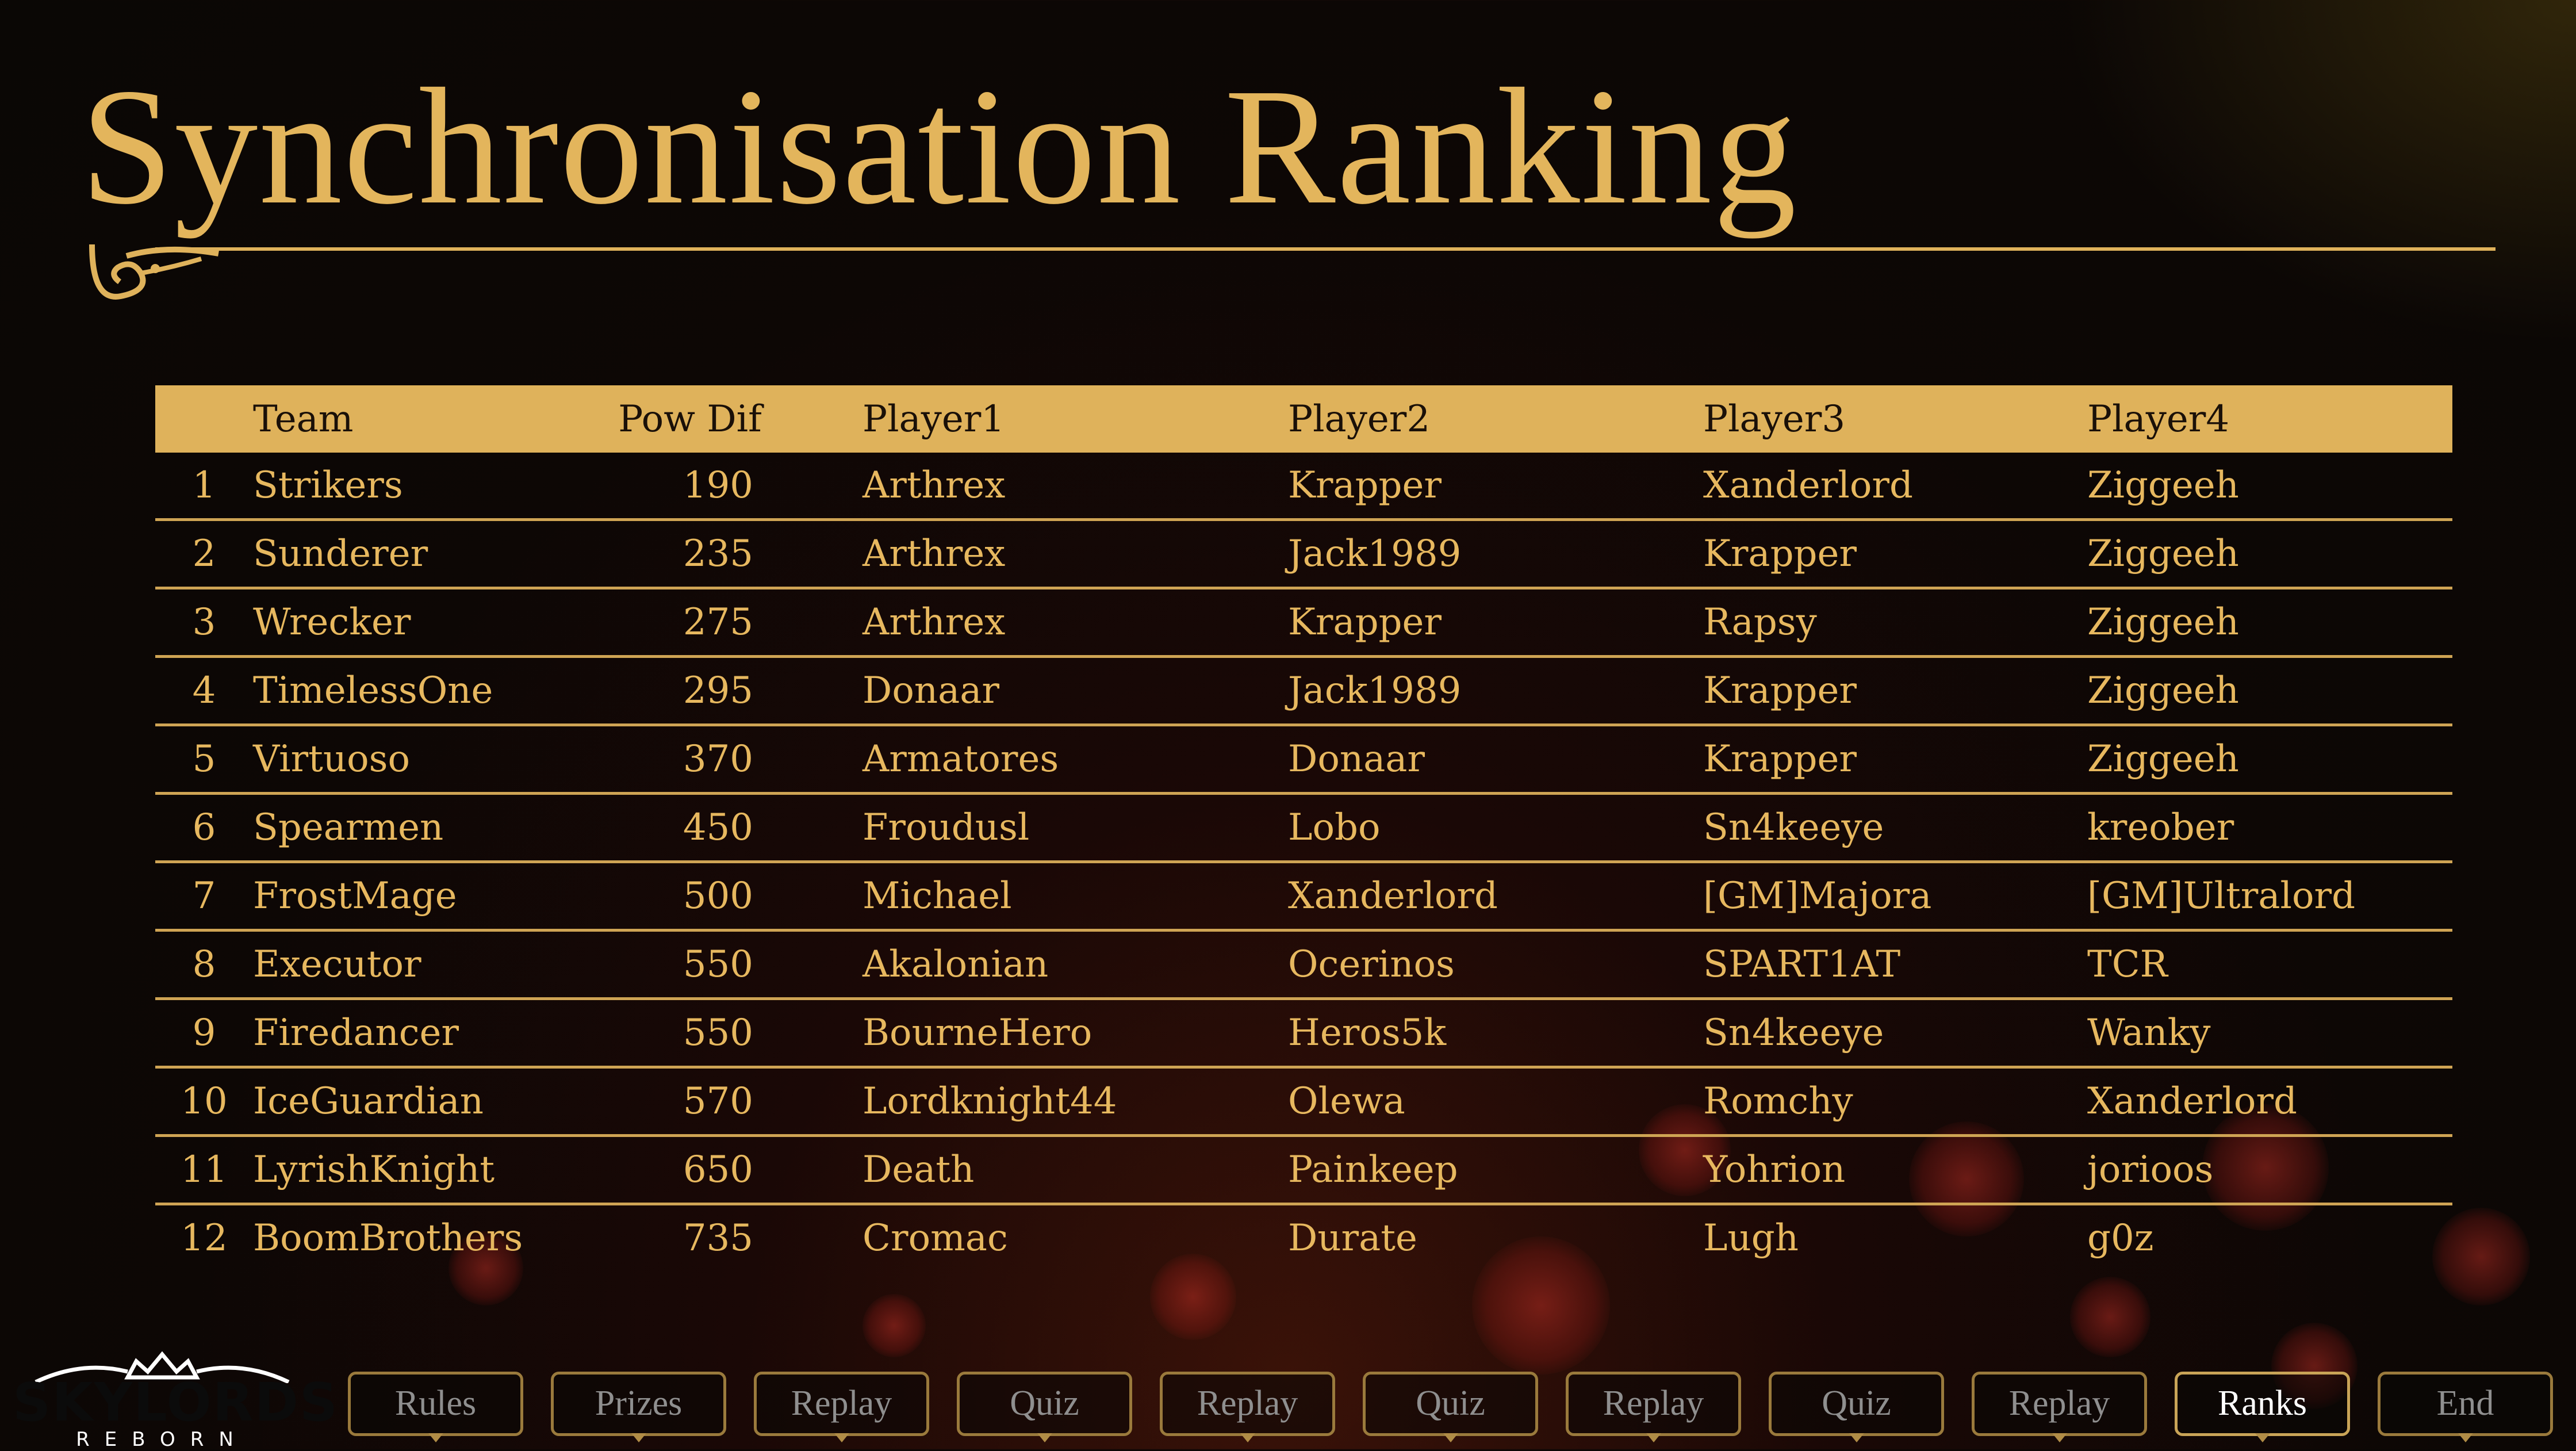 The height and width of the screenshot is (1451, 2576). Describe the element at coordinates (1075, 1033) in the screenshot. I see `cell-player1: BourneHero` at that location.